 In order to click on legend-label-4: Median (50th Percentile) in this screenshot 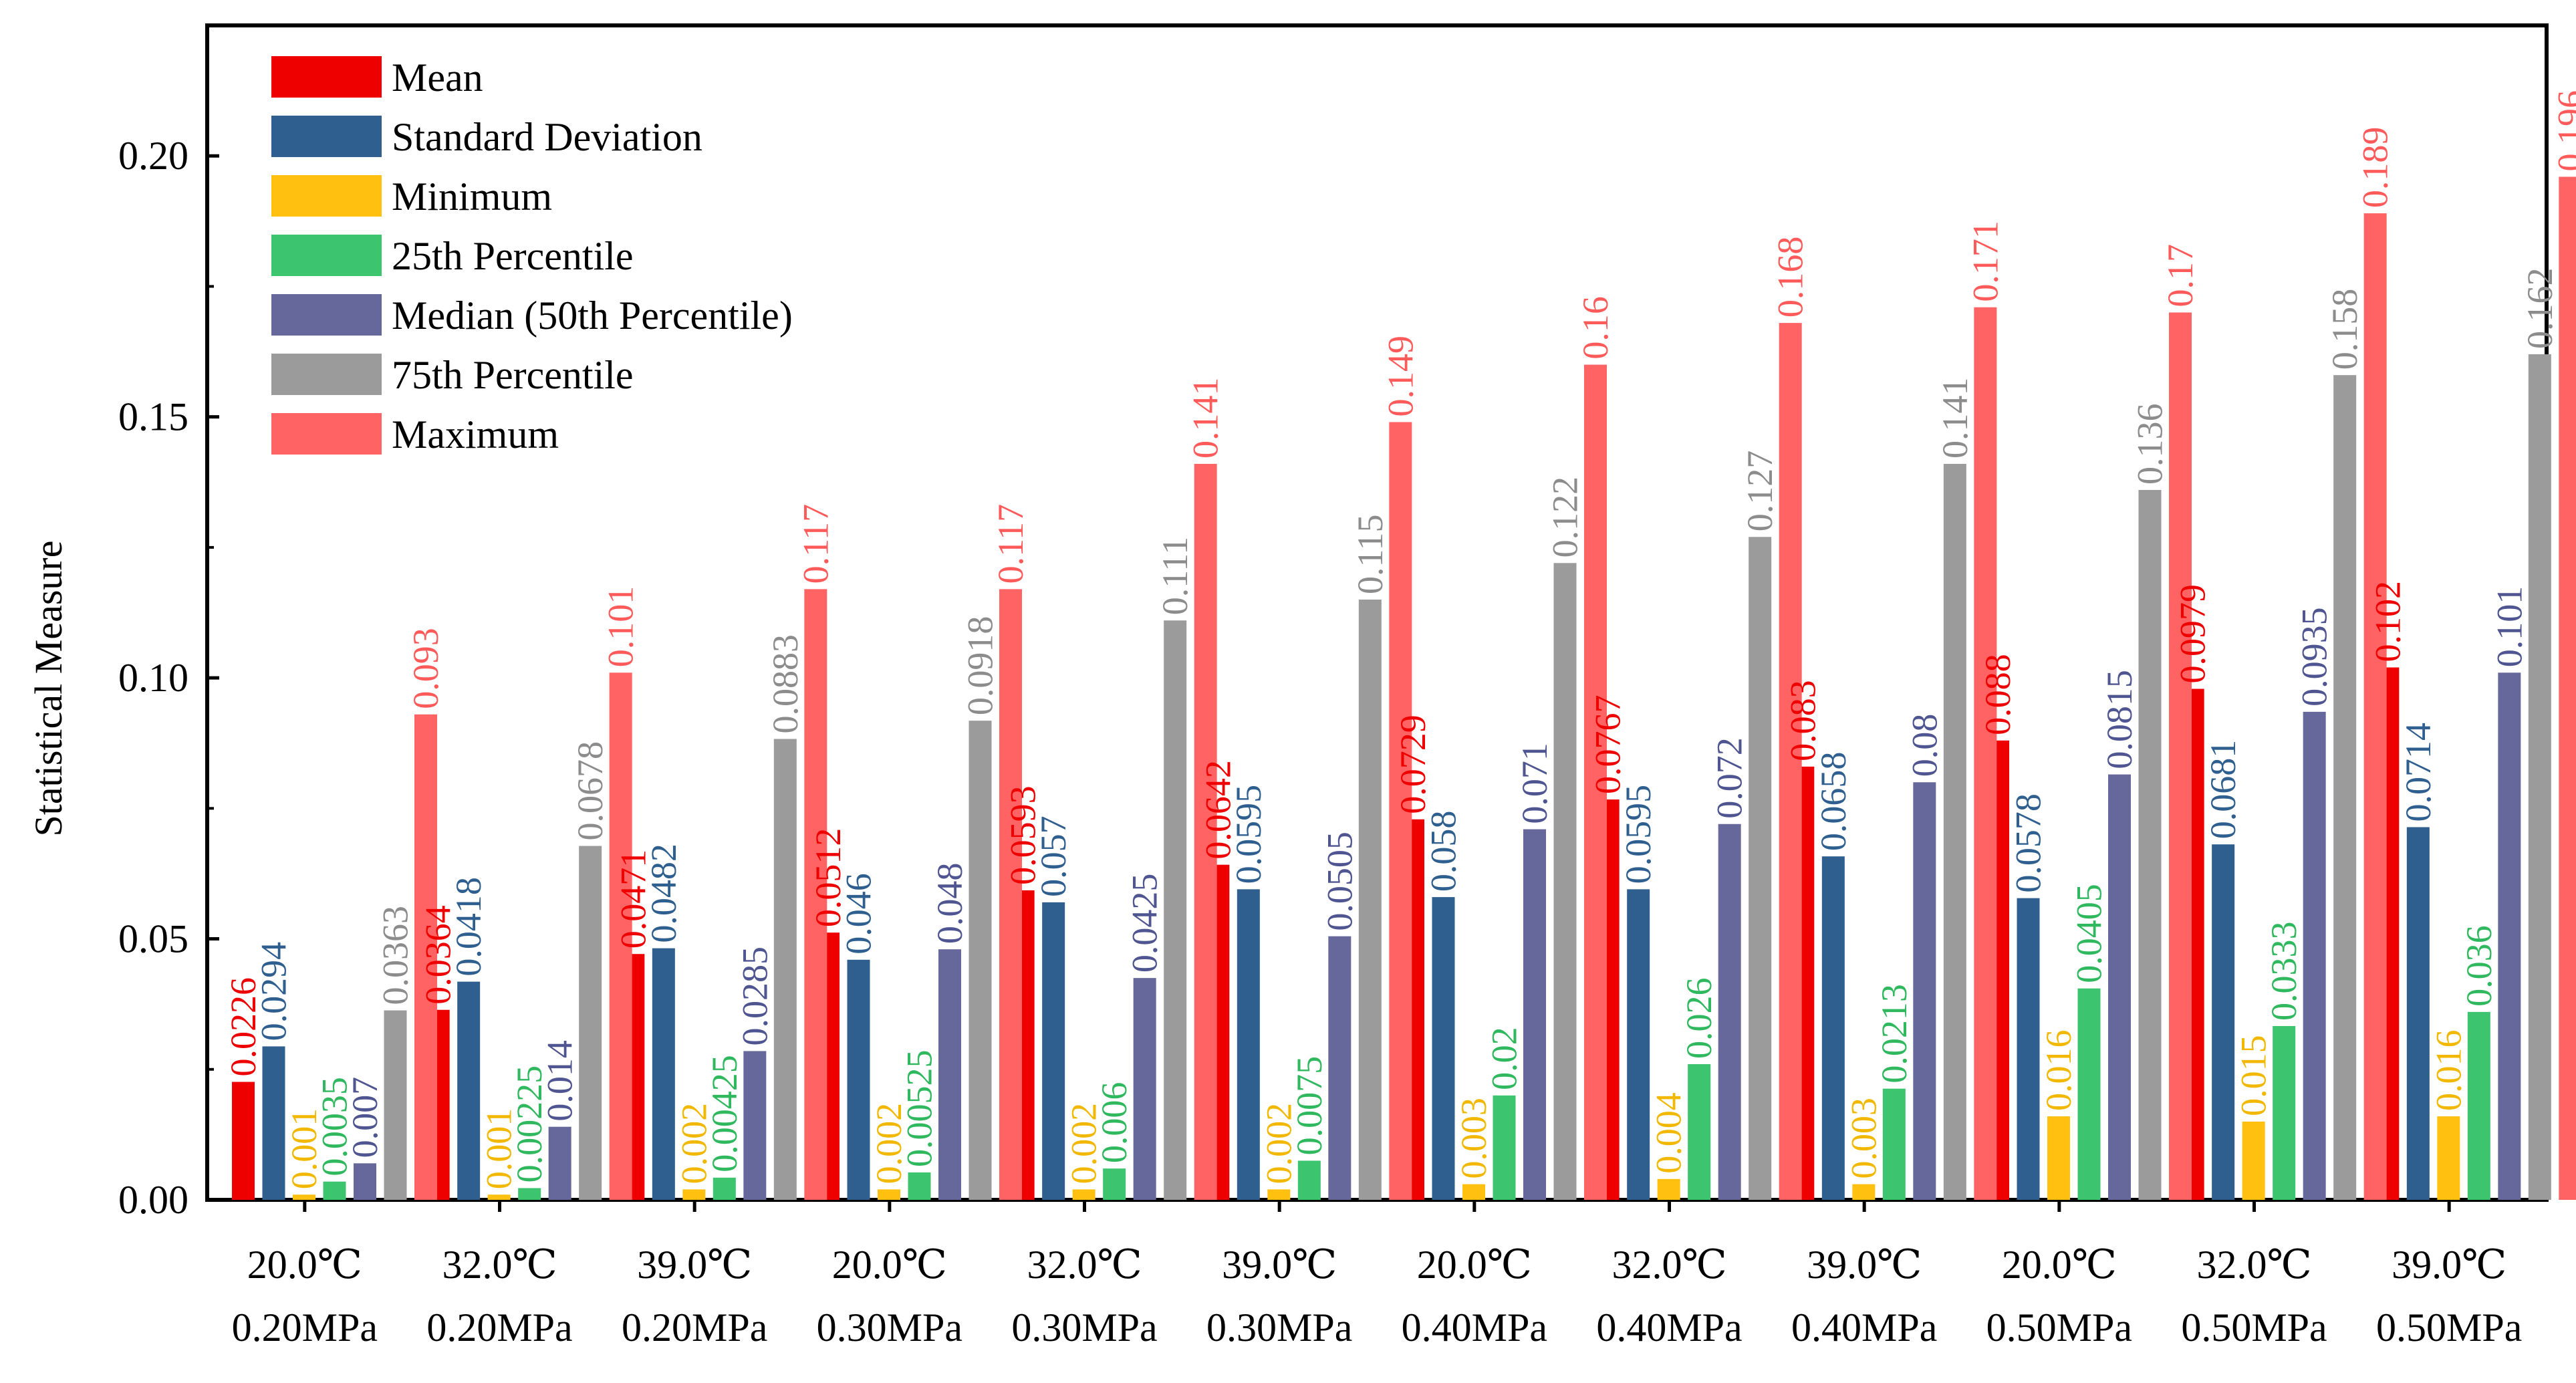, I will do `click(592, 315)`.